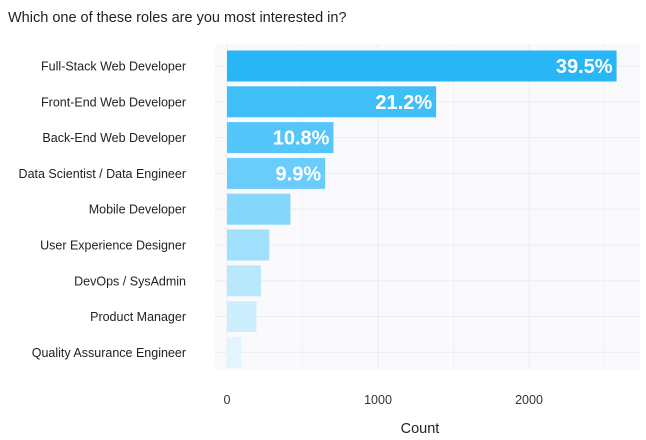  What do you see at coordinates (299, 174) in the screenshot?
I see `data-label: 9.9%` at bounding box center [299, 174].